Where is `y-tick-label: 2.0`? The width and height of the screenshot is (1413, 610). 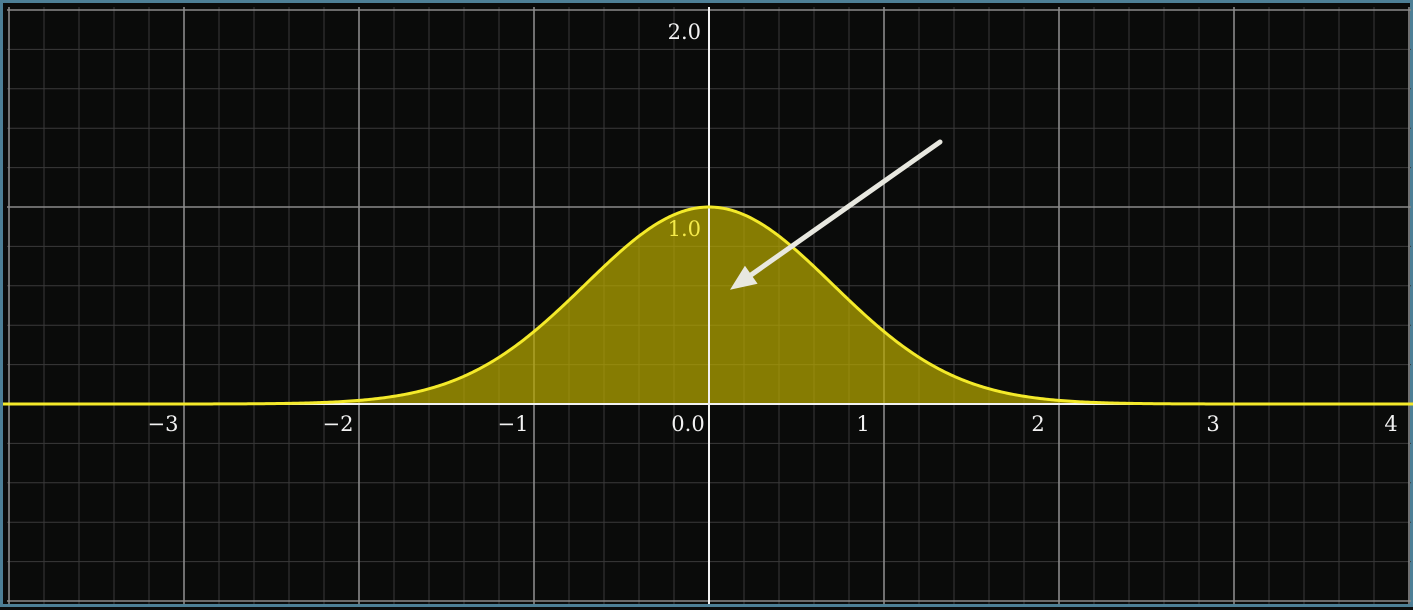
y-tick-label: 2.0 is located at coordinates (684, 32).